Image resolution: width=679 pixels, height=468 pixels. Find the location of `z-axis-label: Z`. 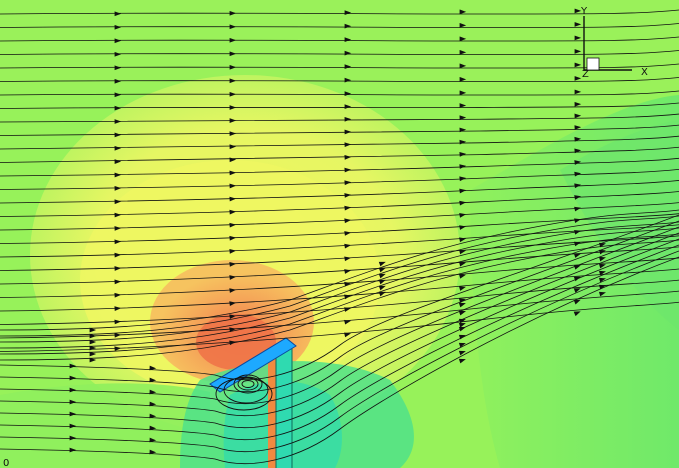

z-axis-label: Z is located at coordinates (585, 74).